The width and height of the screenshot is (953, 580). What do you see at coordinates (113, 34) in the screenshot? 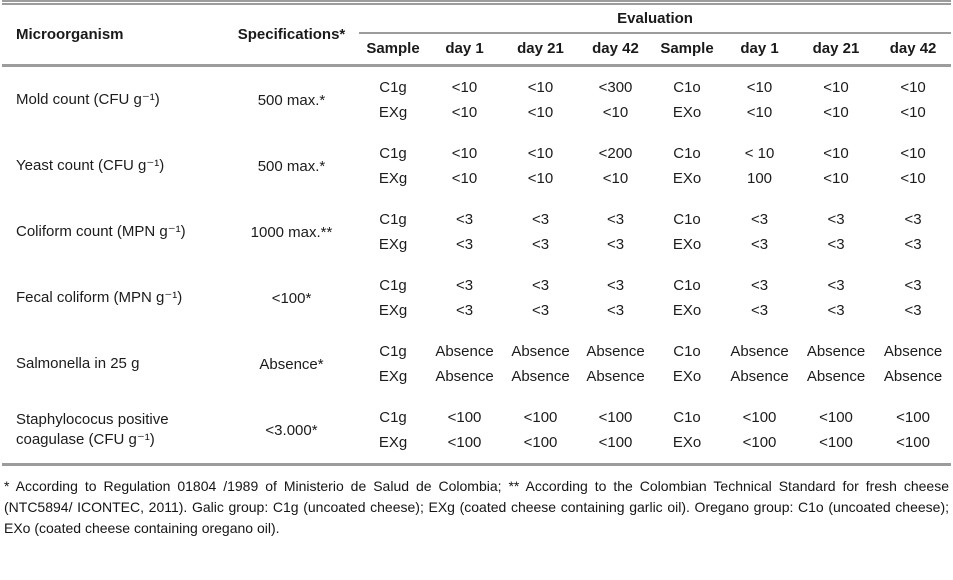
I see `header-microorganism: Microorganism` at bounding box center [113, 34].